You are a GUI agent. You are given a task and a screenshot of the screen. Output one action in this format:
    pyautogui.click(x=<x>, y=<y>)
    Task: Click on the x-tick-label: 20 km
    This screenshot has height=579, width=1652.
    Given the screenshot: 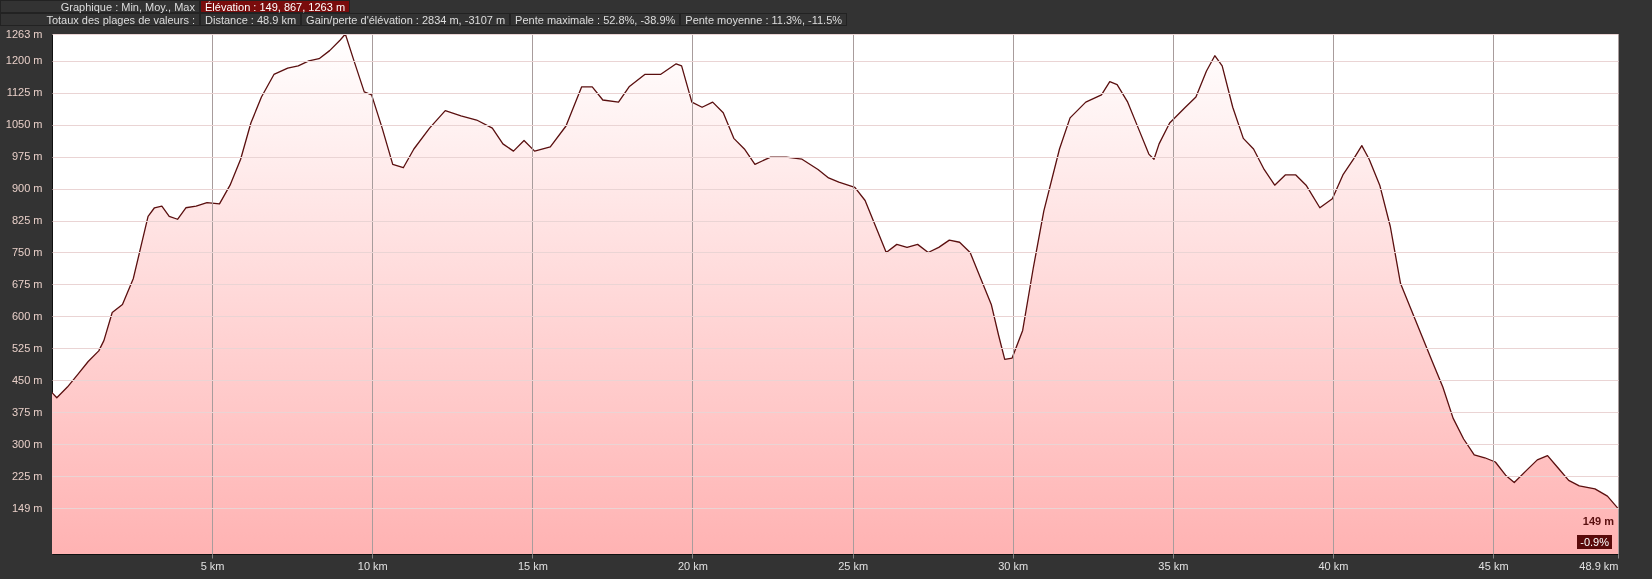 What is the action you would take?
    pyautogui.click(x=693, y=565)
    